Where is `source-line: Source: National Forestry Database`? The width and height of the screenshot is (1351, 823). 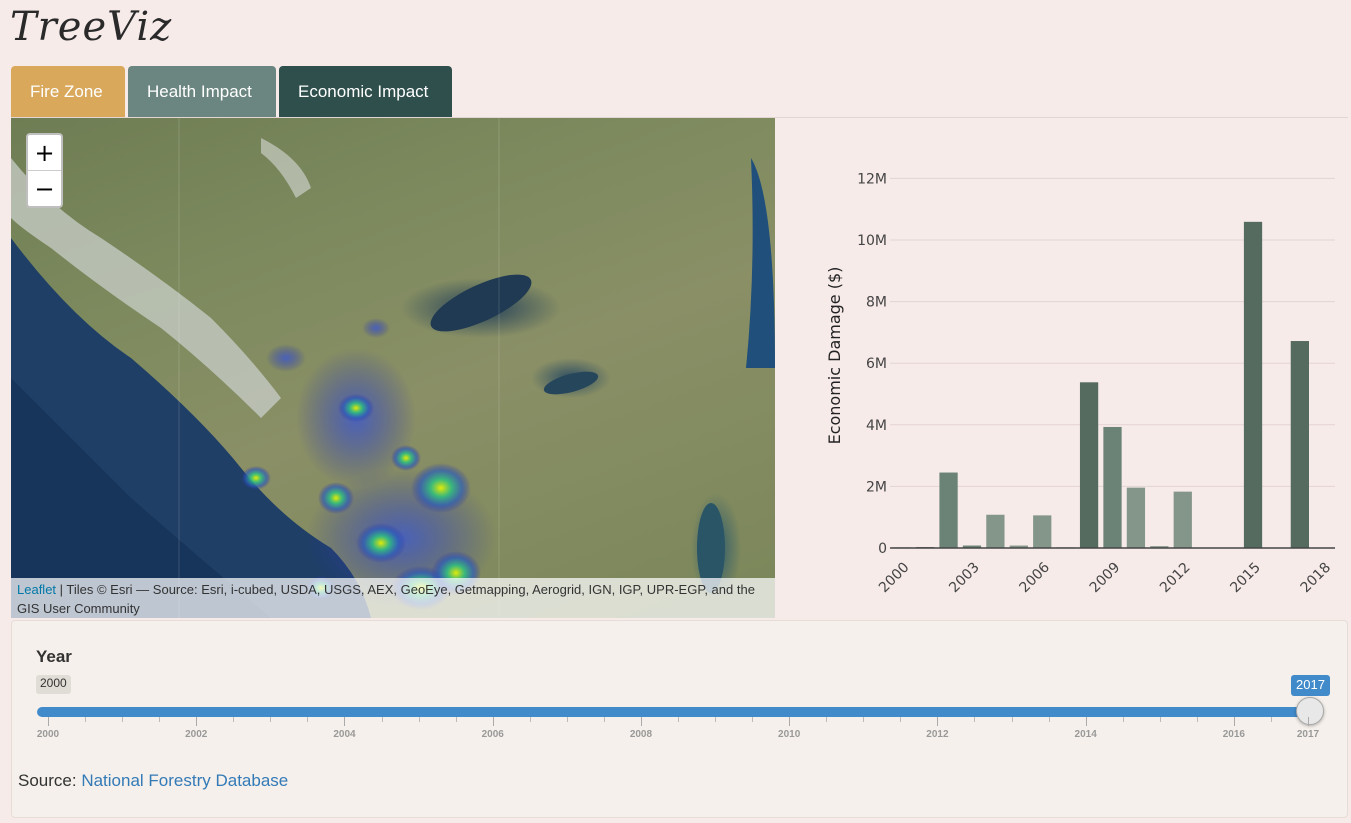 source-line: Source: National Forestry Database is located at coordinates (153, 781).